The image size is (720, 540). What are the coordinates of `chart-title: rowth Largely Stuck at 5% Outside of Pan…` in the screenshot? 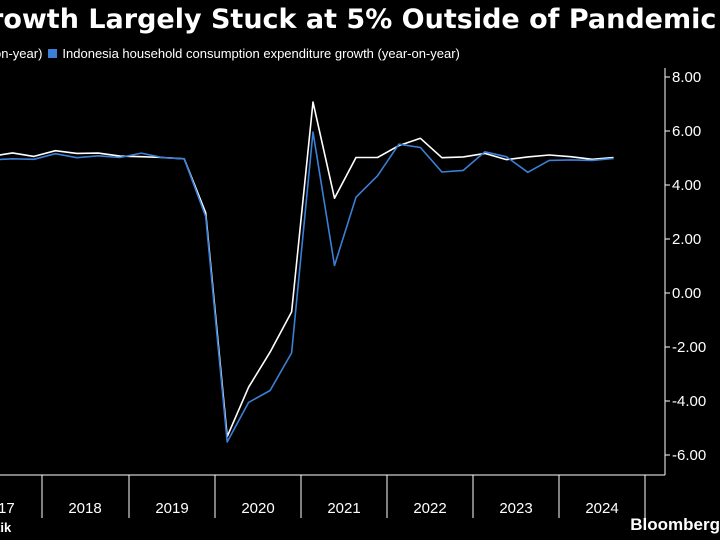 It's located at (358, 19).